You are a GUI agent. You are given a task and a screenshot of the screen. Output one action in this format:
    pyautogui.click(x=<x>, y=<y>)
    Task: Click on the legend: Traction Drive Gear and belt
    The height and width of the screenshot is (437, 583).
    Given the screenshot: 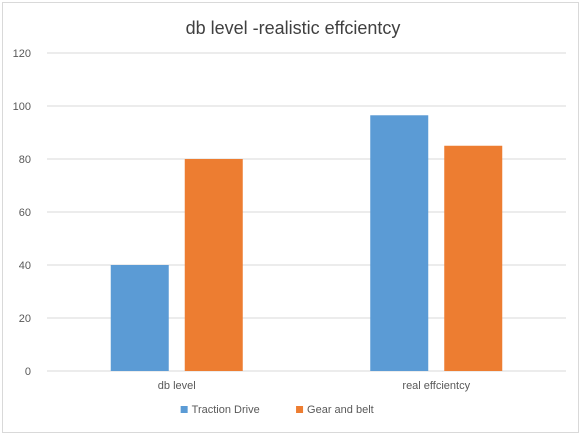 What is the action you would take?
    pyautogui.click(x=277, y=410)
    